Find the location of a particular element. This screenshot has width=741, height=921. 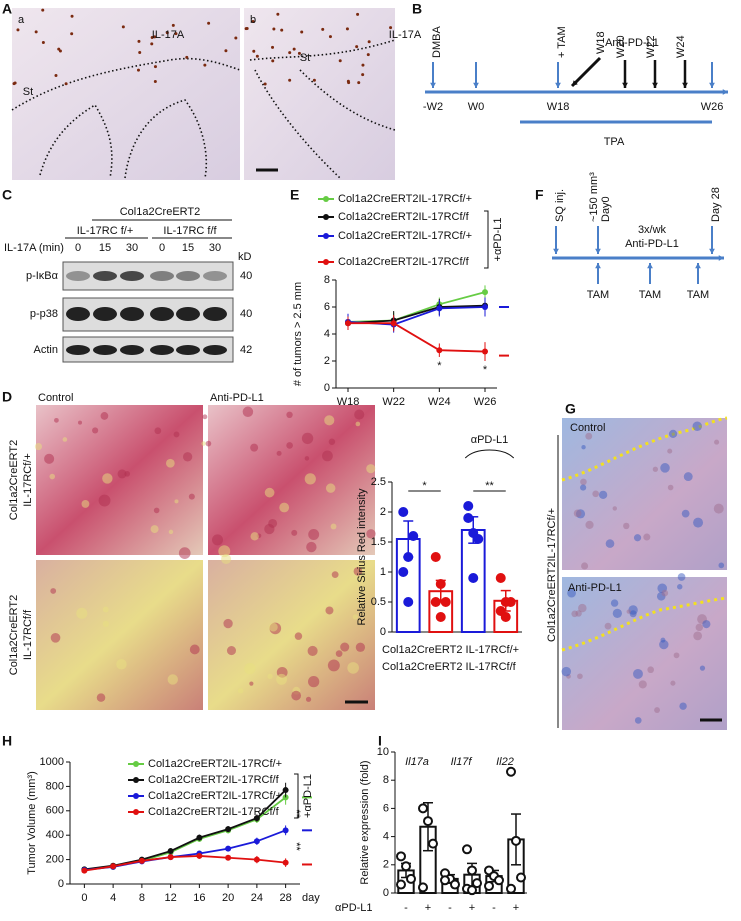

image-b is located at coordinates (319, 94).